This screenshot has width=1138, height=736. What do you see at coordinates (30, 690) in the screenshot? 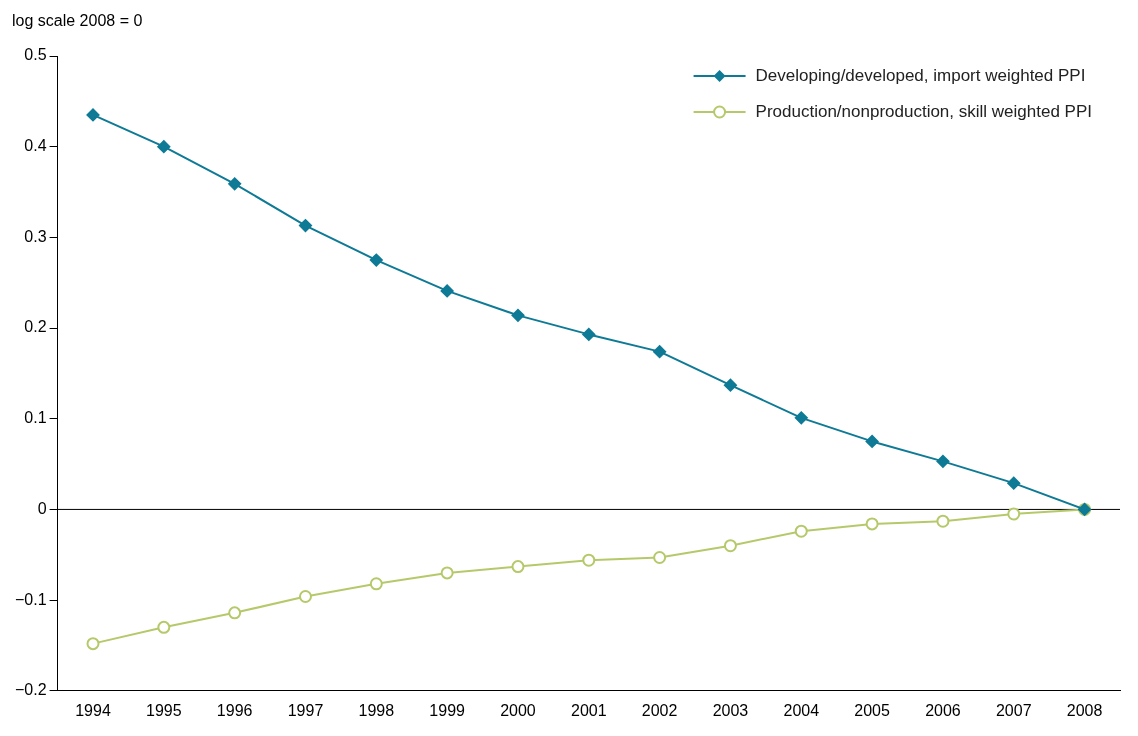
I see `y-tick-label: −0.2` at bounding box center [30, 690].